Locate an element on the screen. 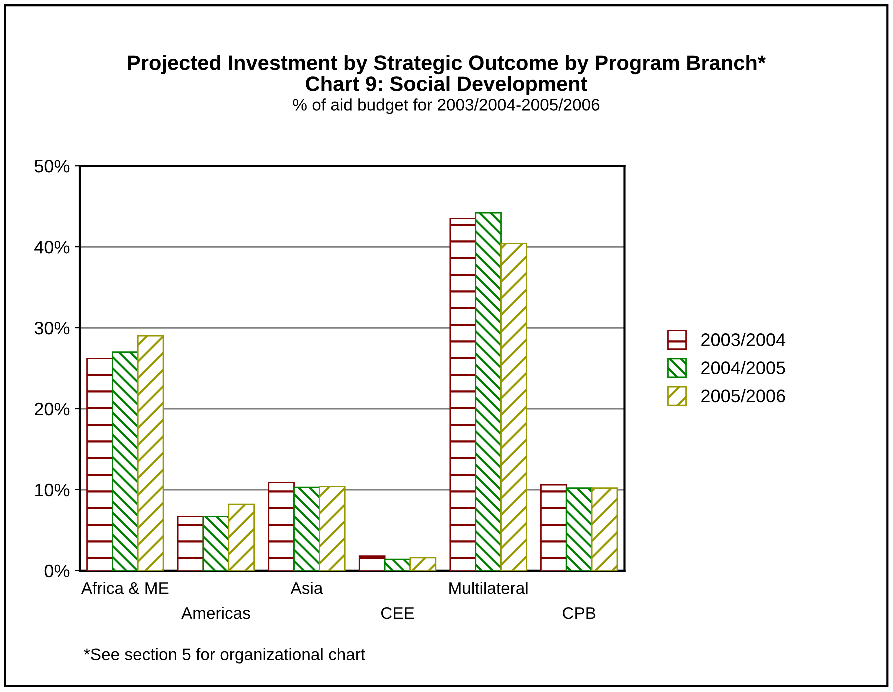 This screenshot has width=893, height=692. y-tick-label: 50% is located at coordinates (52, 166).